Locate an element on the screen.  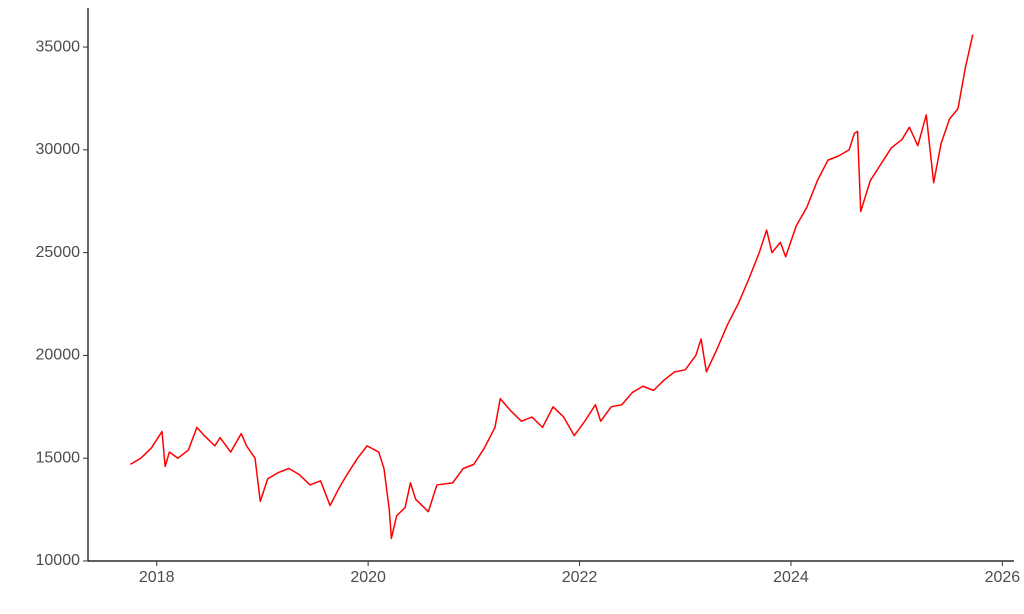
x-tick-label: 2020 is located at coordinates (368, 577).